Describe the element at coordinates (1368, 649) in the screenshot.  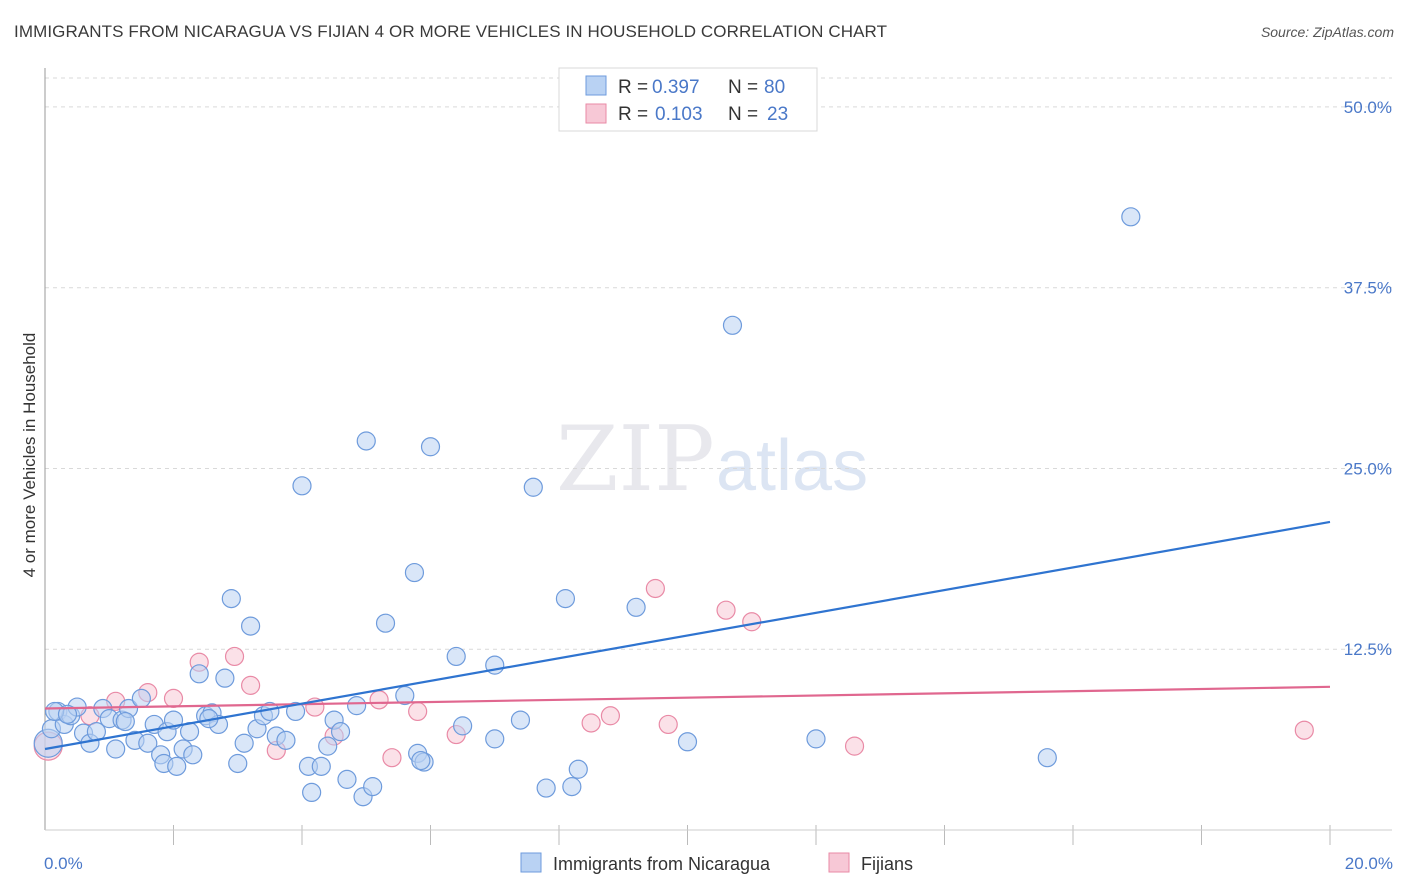
I see `y-tick-label: 12.5%` at that location.